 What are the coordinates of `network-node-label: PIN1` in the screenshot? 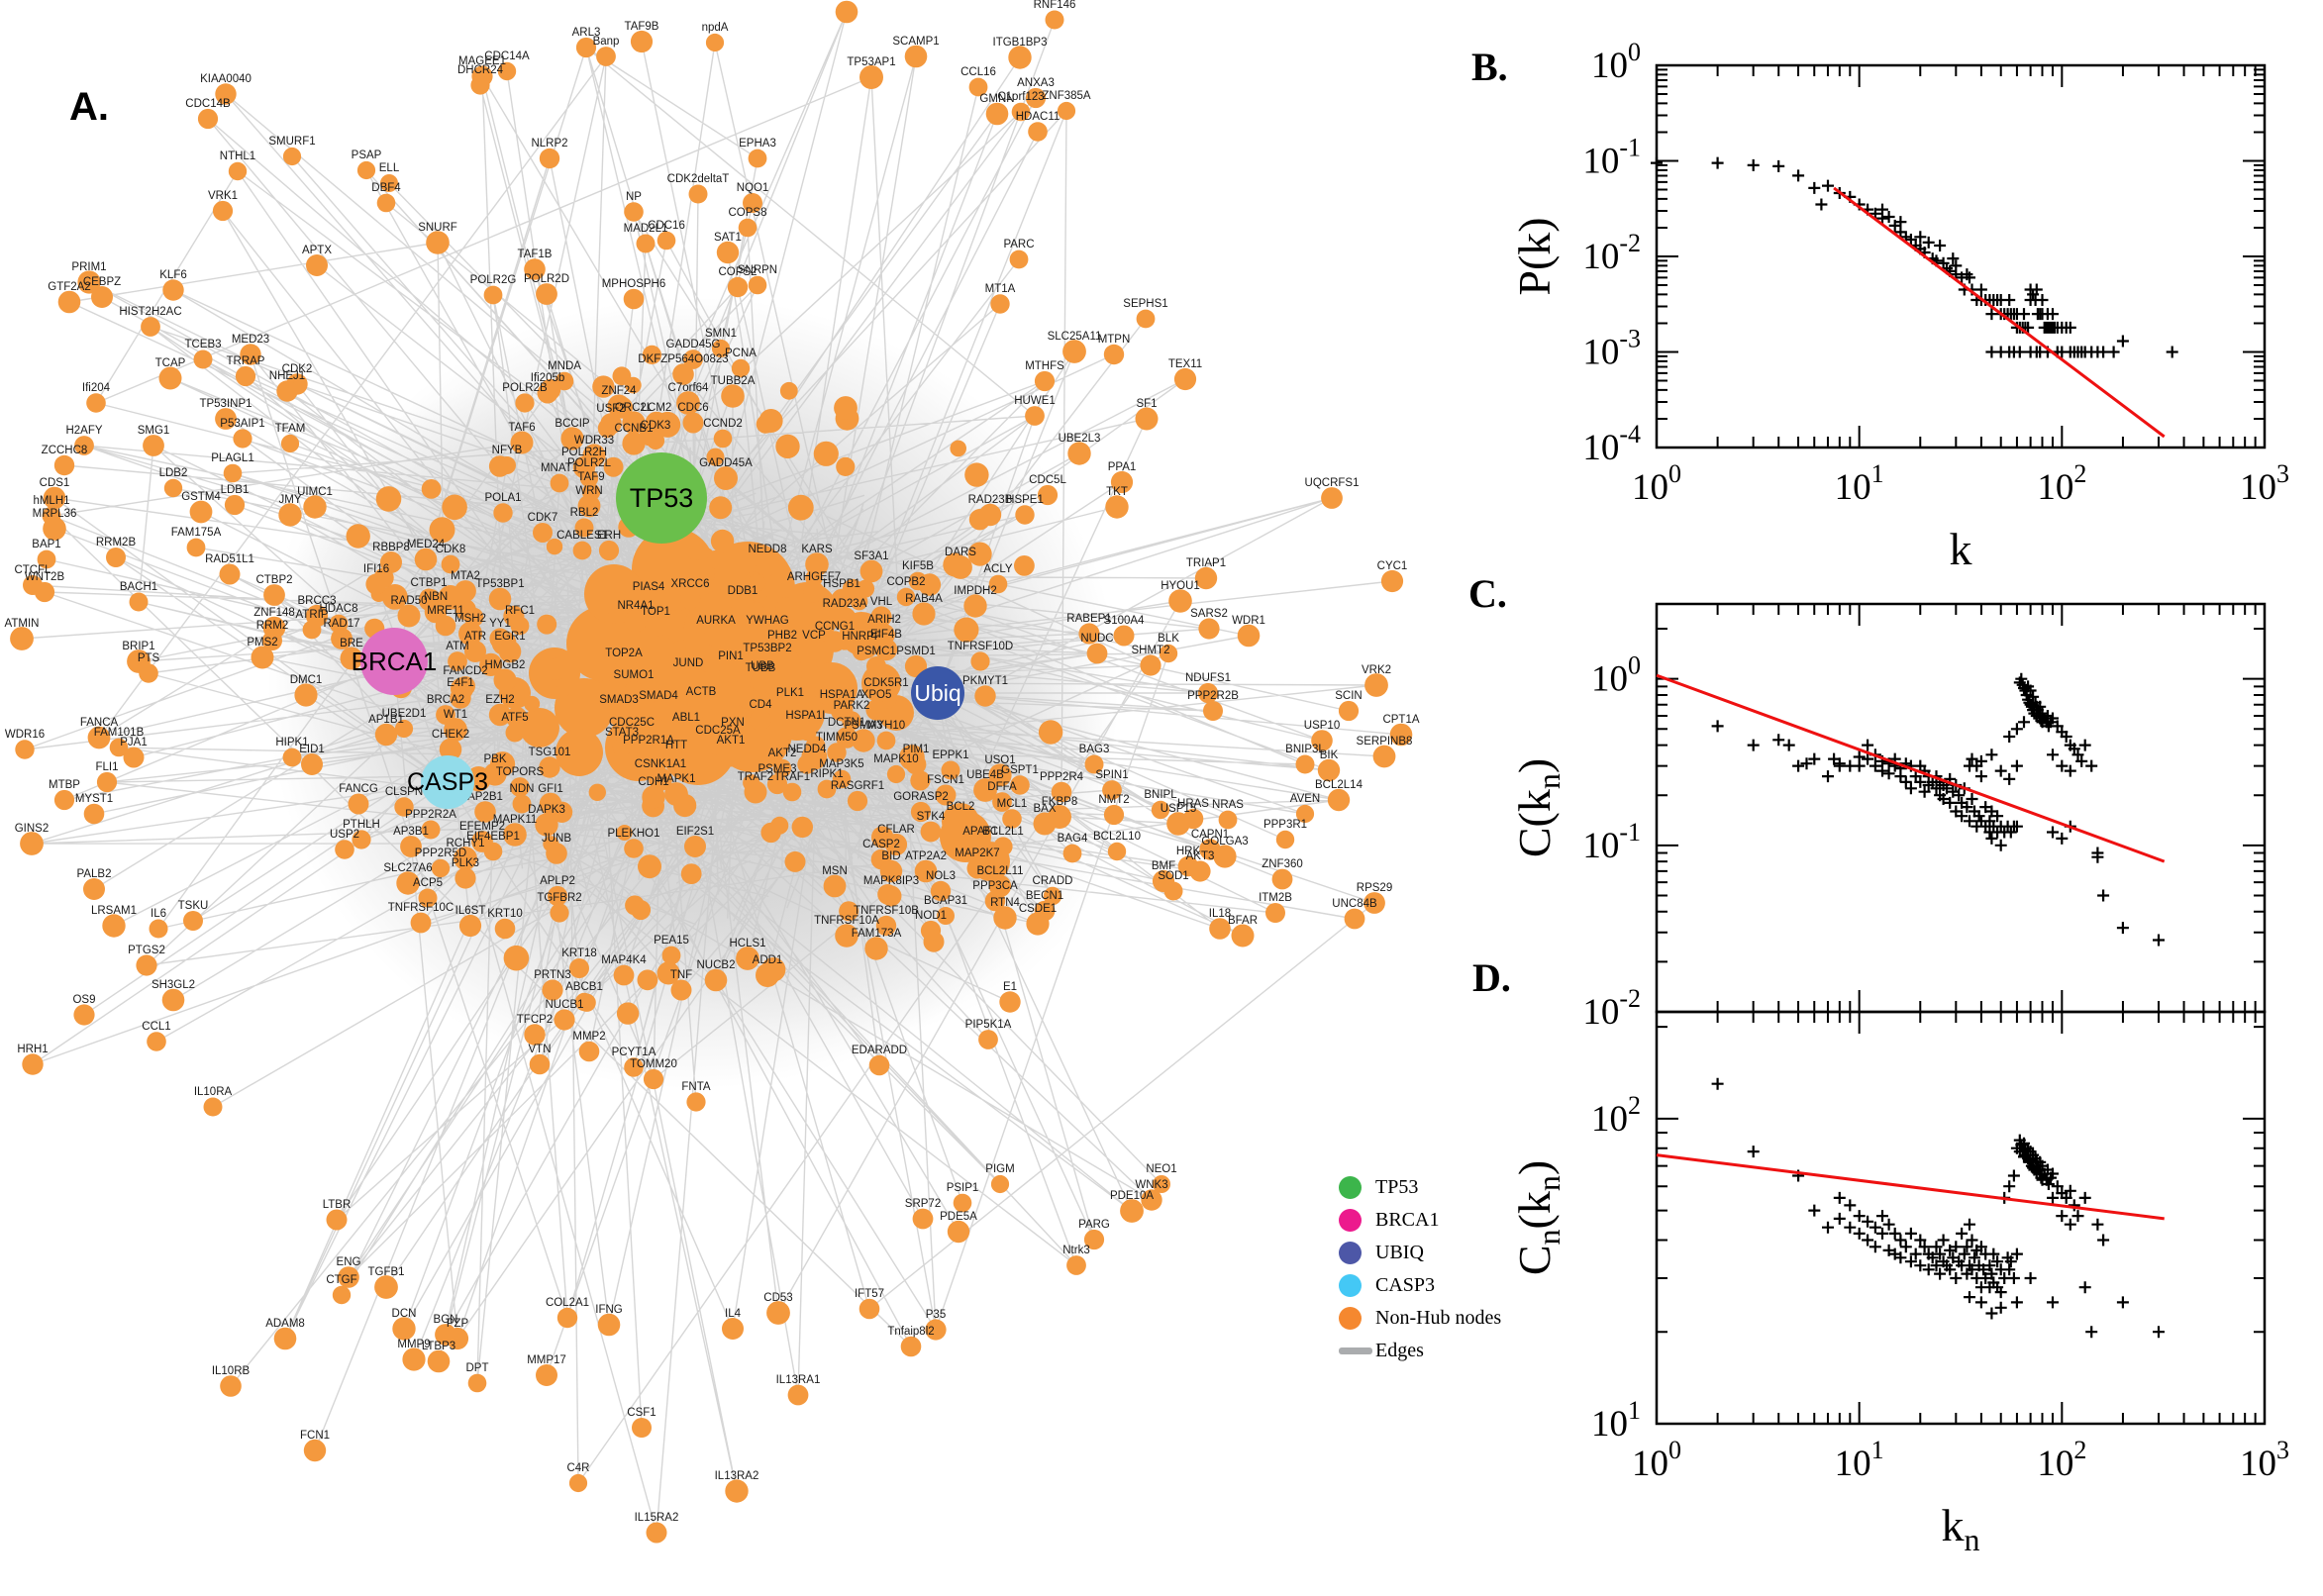 It's located at (731, 656).